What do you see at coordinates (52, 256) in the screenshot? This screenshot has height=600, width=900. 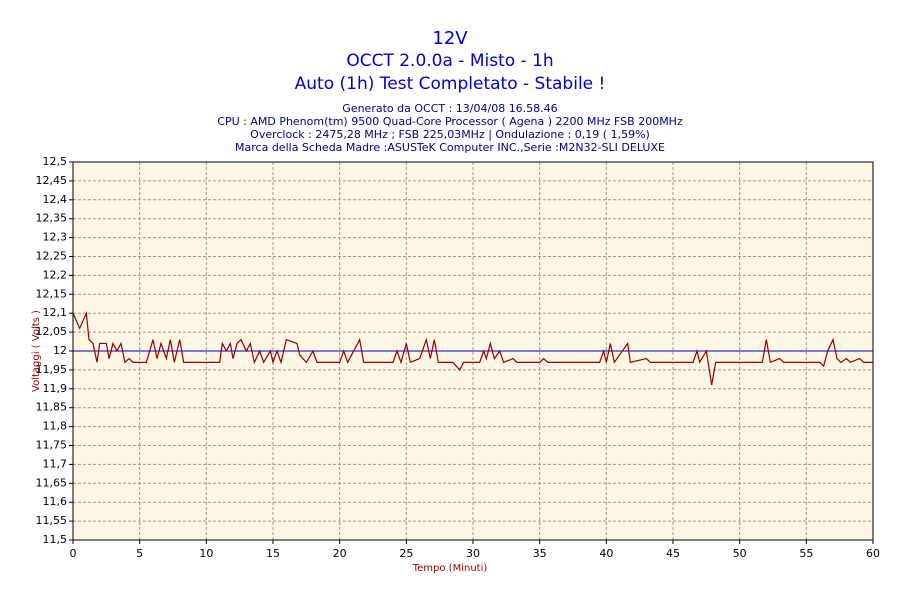 I see `y-tick-label: 12,25` at bounding box center [52, 256].